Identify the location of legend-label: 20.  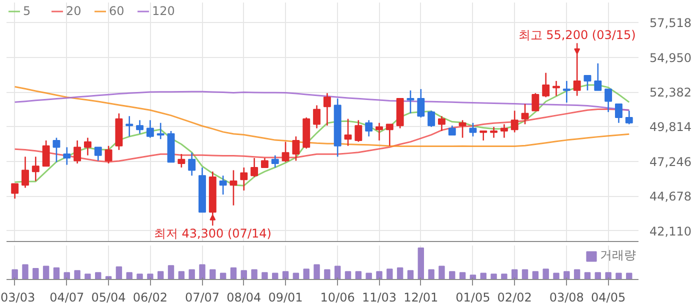
(74, 11).